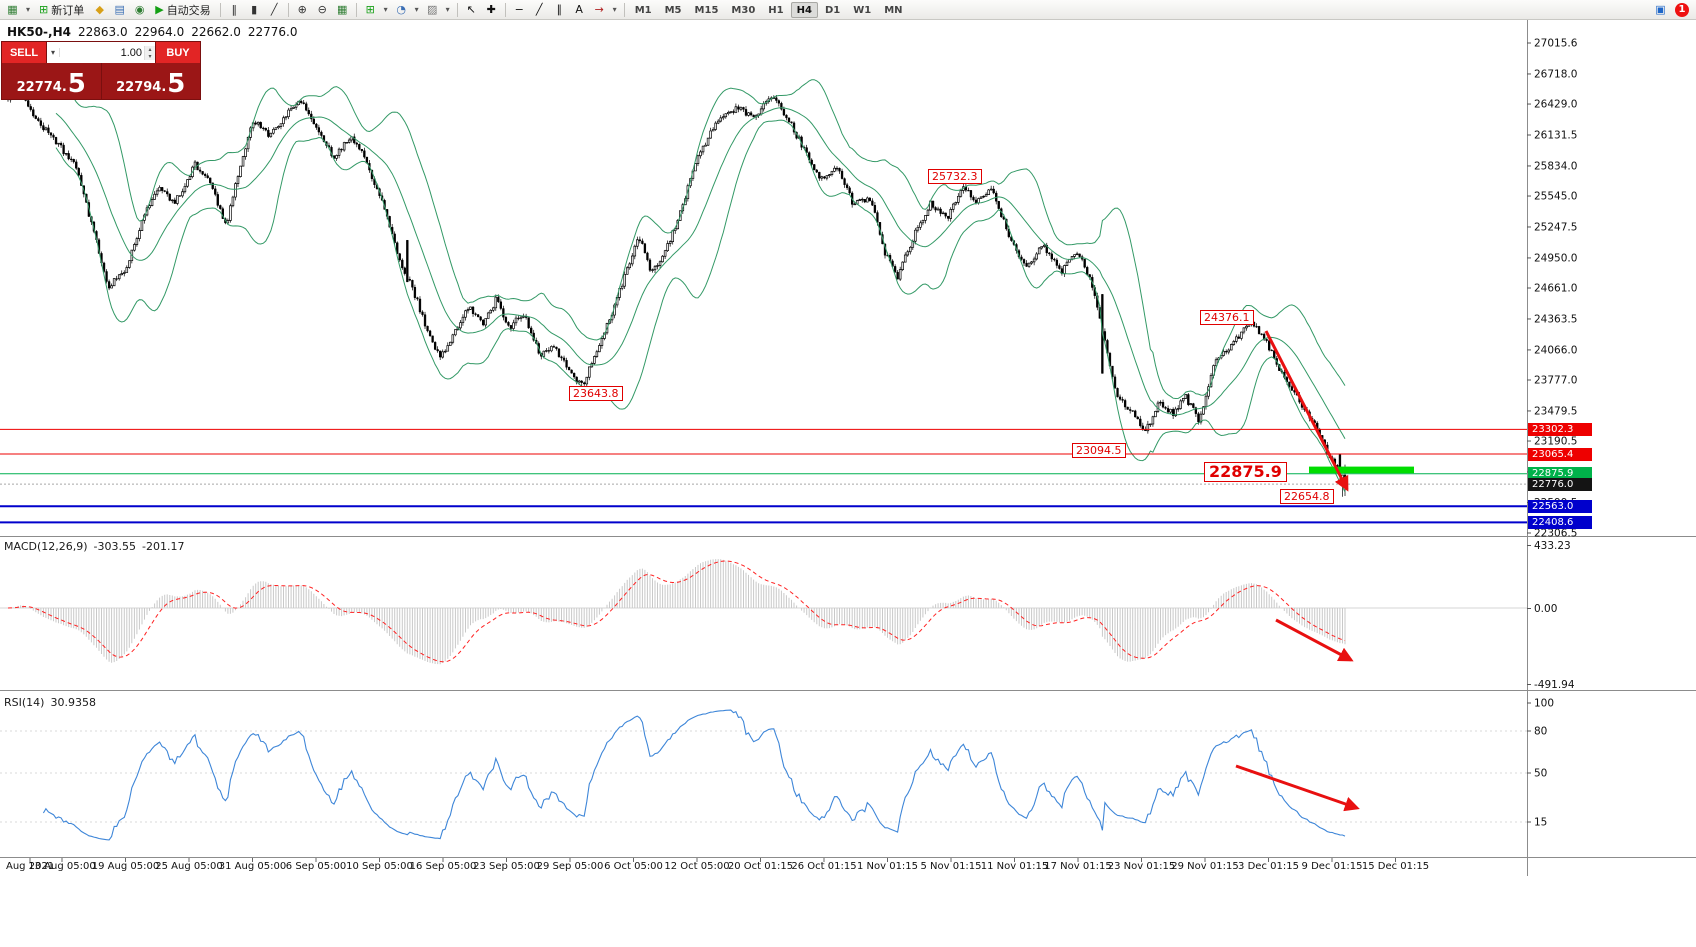 This screenshot has height=947, width=1696. I want to click on templates-caret-icon: ▾, so click(447, 9).